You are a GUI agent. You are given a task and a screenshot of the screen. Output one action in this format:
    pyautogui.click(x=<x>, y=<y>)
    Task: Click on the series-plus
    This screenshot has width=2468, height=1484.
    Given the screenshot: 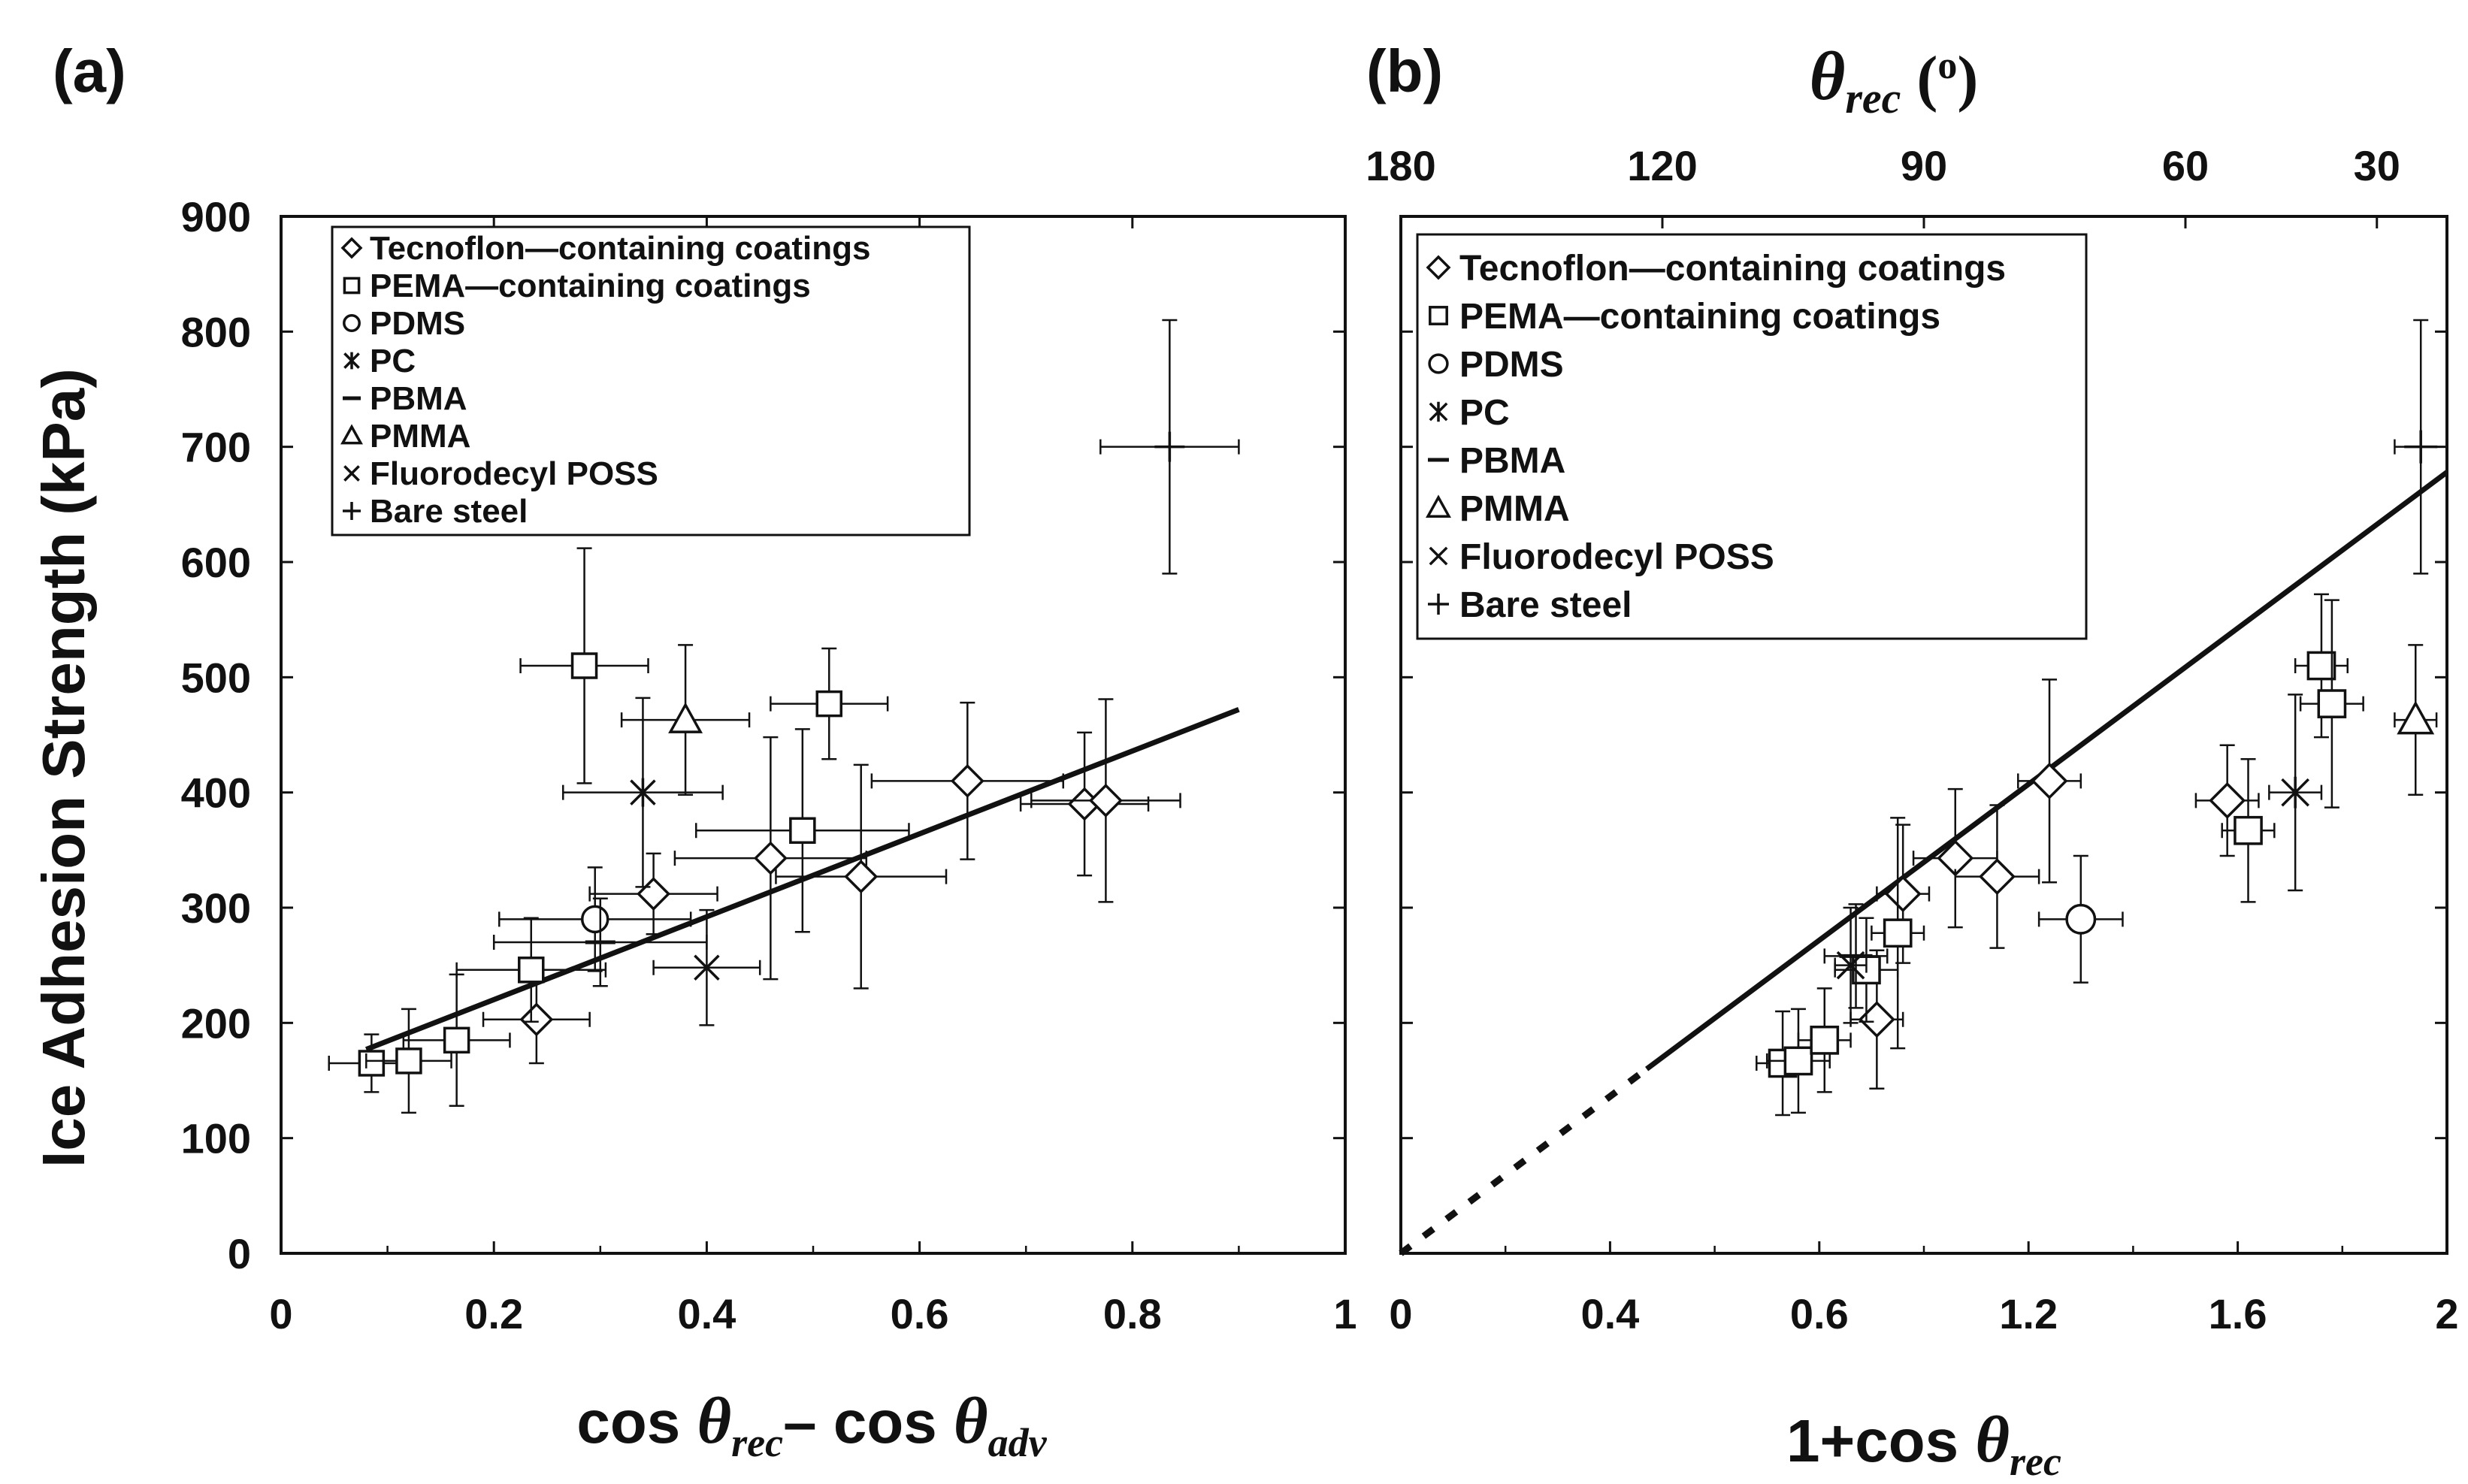 What is the action you would take?
    pyautogui.click(x=2421, y=447)
    